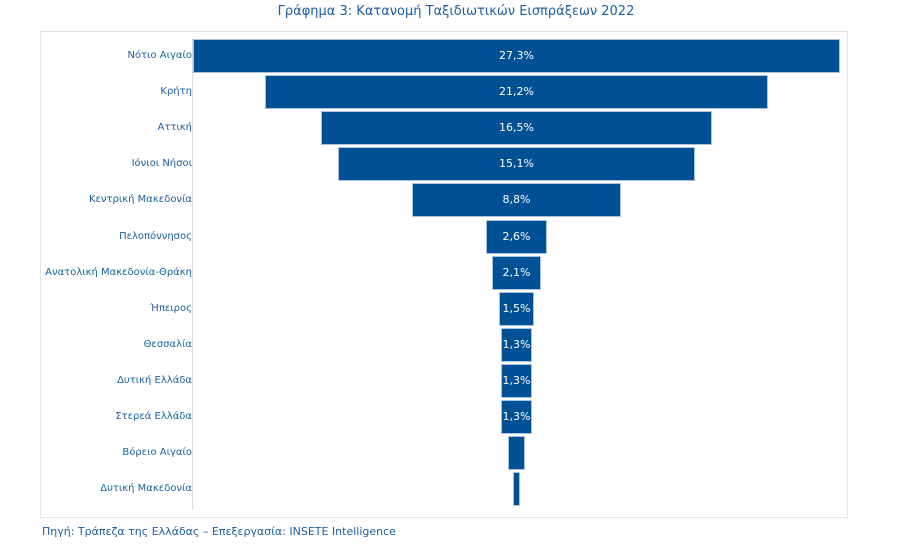 The height and width of the screenshot is (559, 912). I want to click on category-label: Αττική, so click(175, 128).